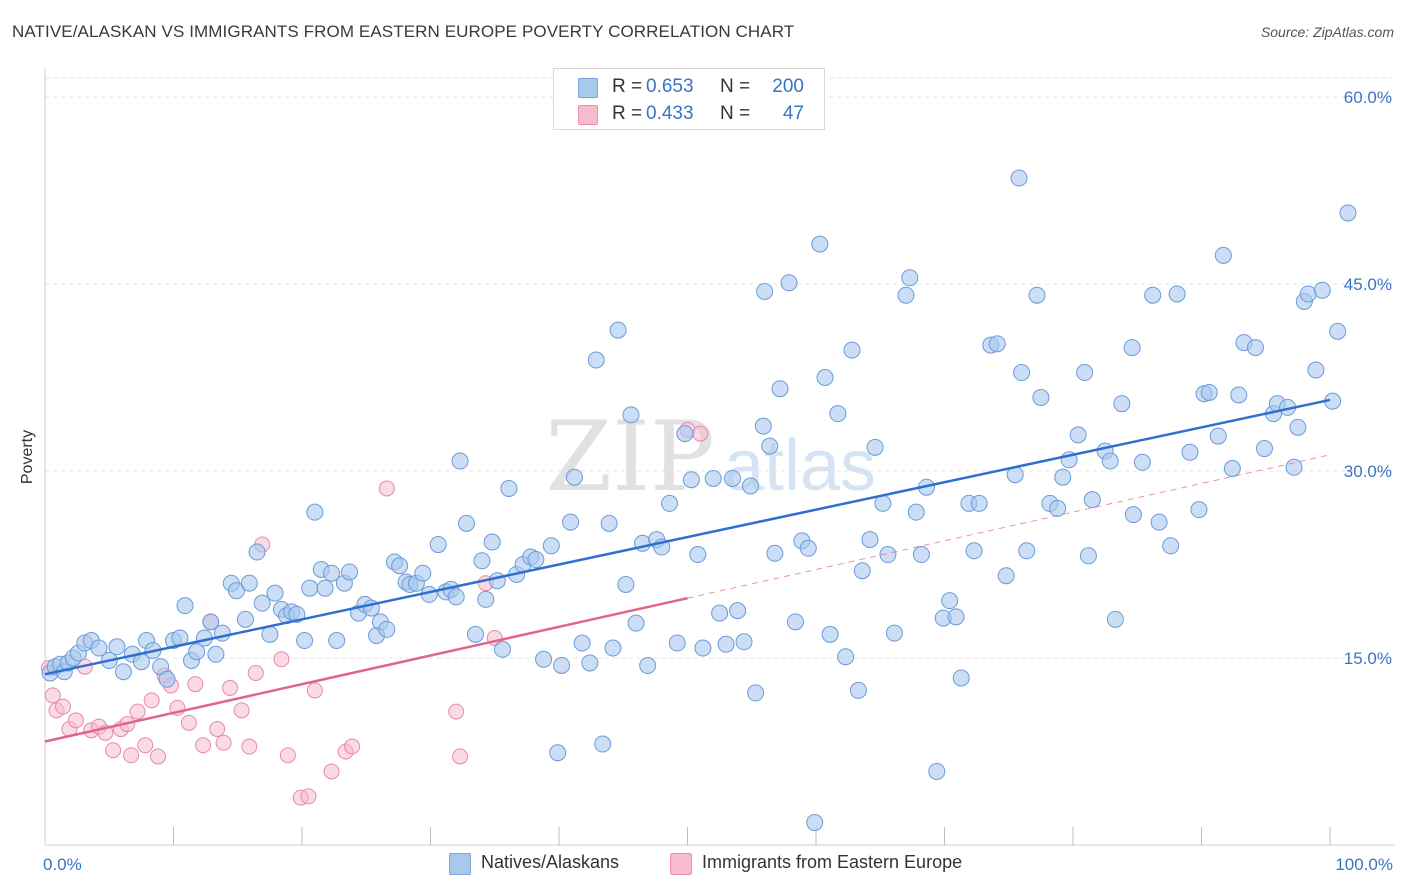 Image resolution: width=1406 pixels, height=892 pixels. Describe the element at coordinates (670, 86) in the screenshot. I see `legend-r-value: 0.653` at that location.